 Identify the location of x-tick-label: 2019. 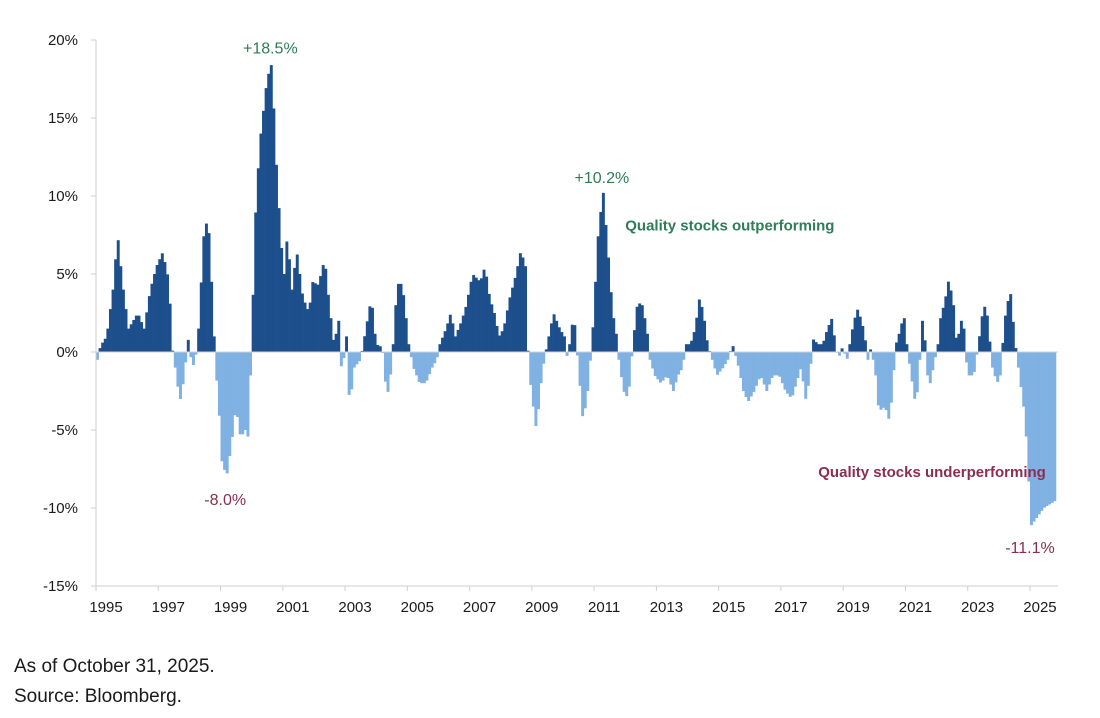
(852, 607).